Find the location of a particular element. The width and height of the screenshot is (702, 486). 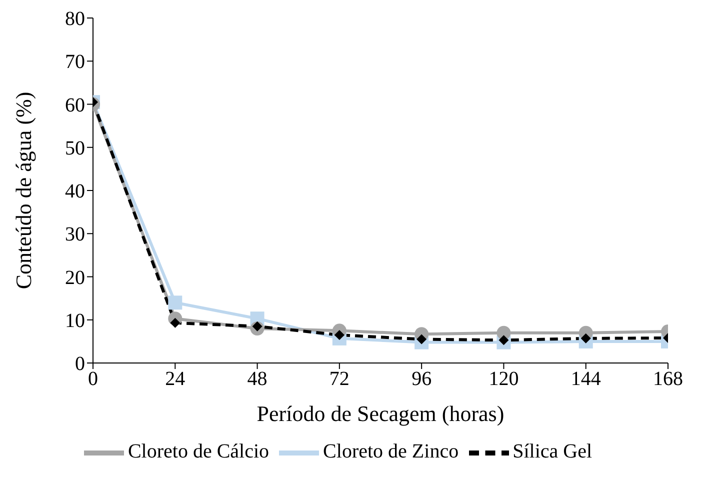

point is located at coordinates (175, 303).